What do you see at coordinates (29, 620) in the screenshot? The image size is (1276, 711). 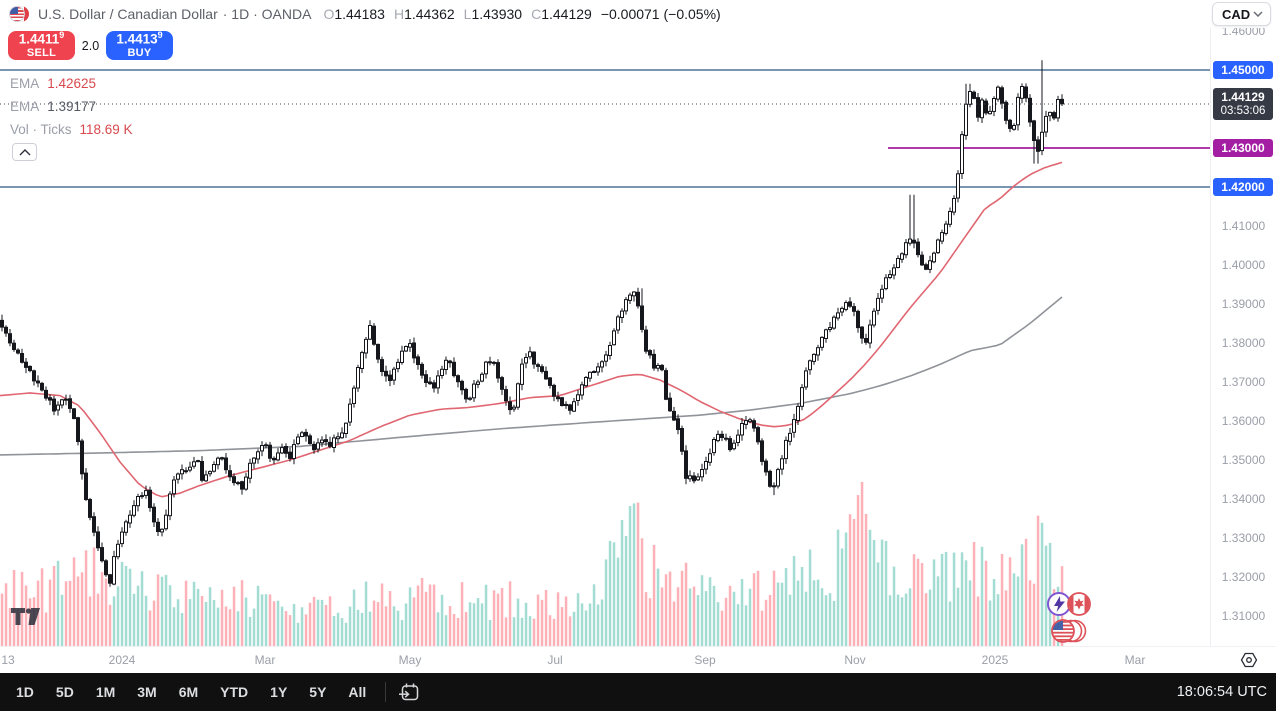 I see `tradingview-logo` at bounding box center [29, 620].